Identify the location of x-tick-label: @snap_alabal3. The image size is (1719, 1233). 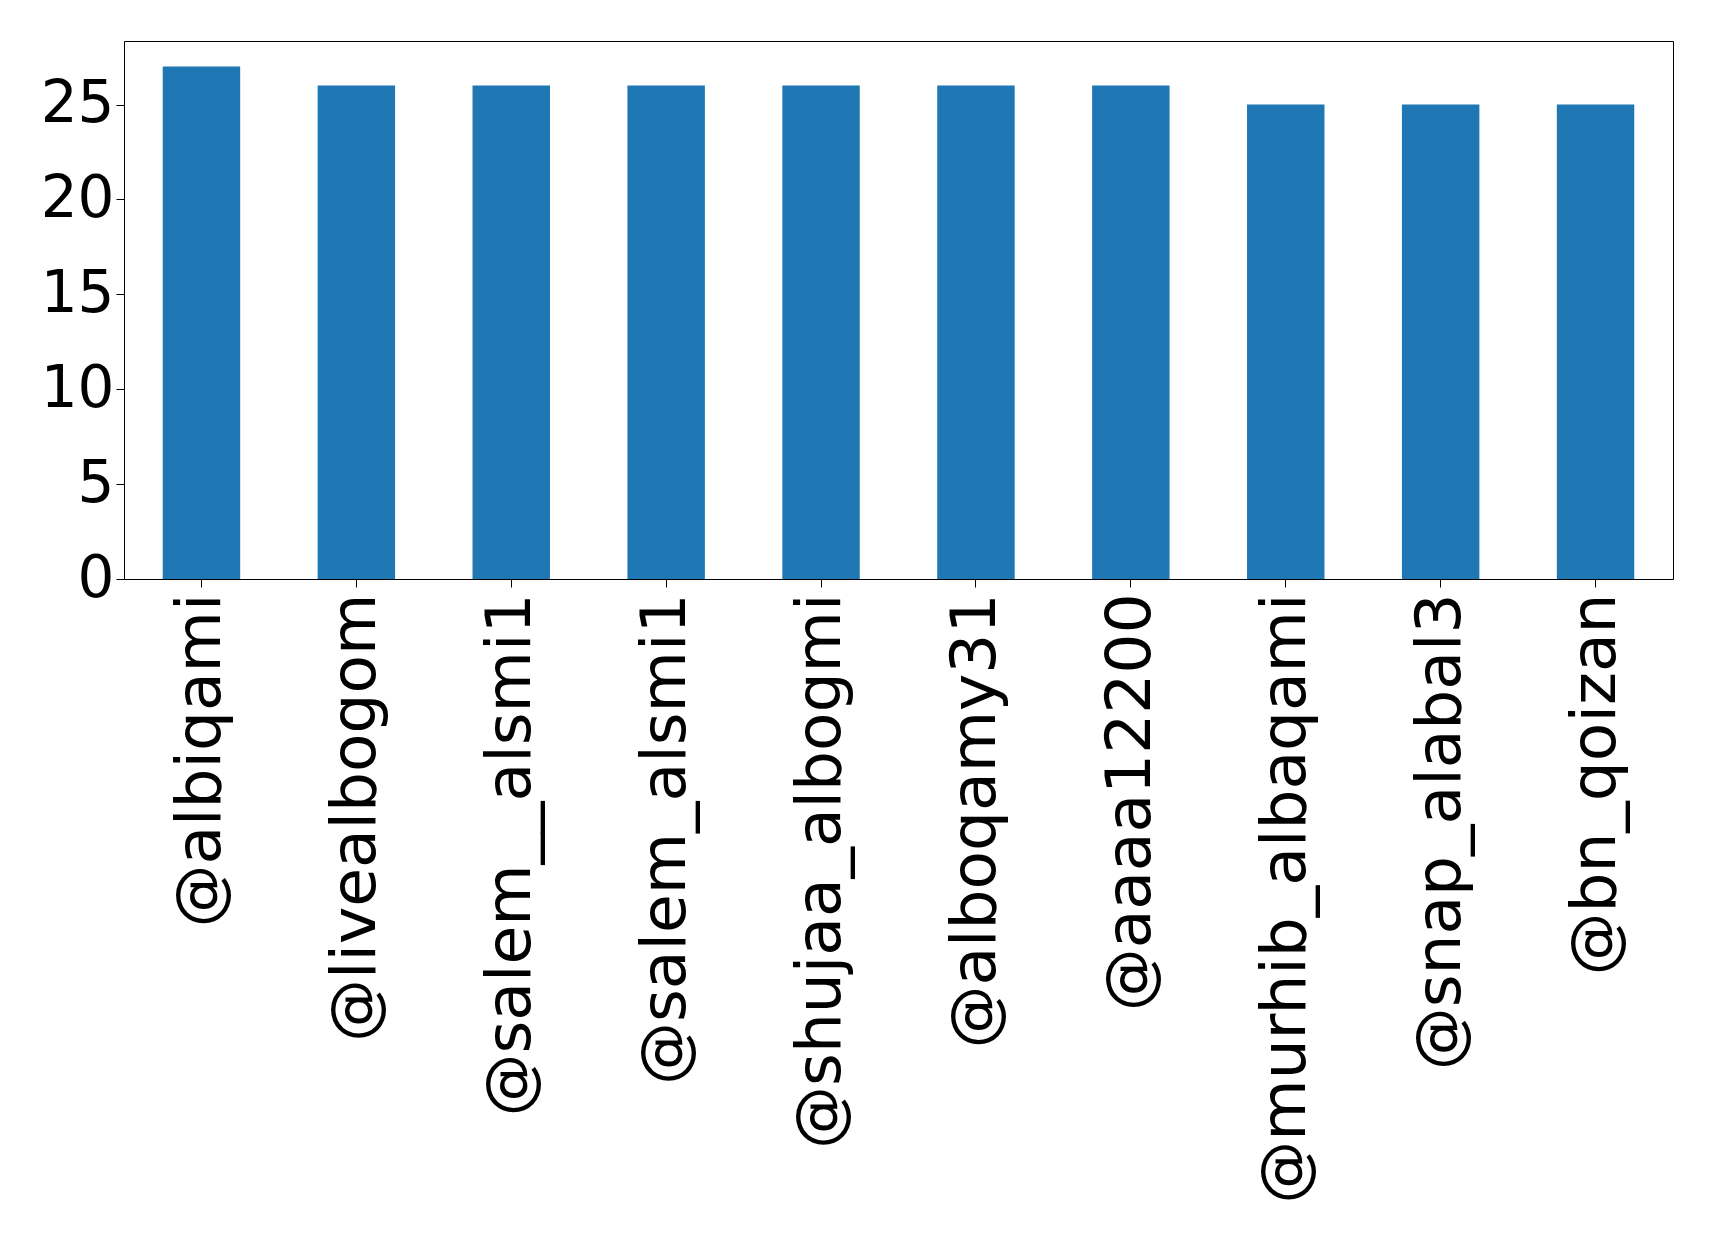
(1438, 832).